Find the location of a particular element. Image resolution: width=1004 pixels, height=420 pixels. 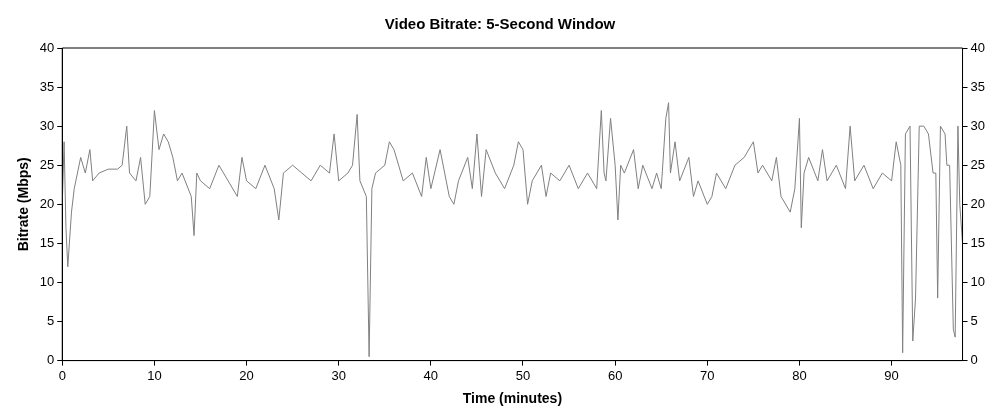

y2-tick-label: 30 is located at coordinates (978, 125).